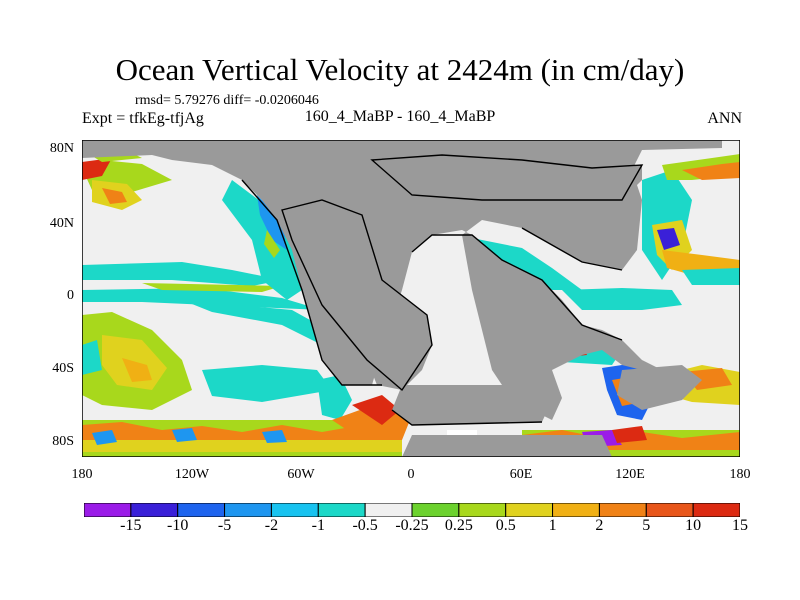  I want to click on colorbar-label: 5, so click(646, 525).